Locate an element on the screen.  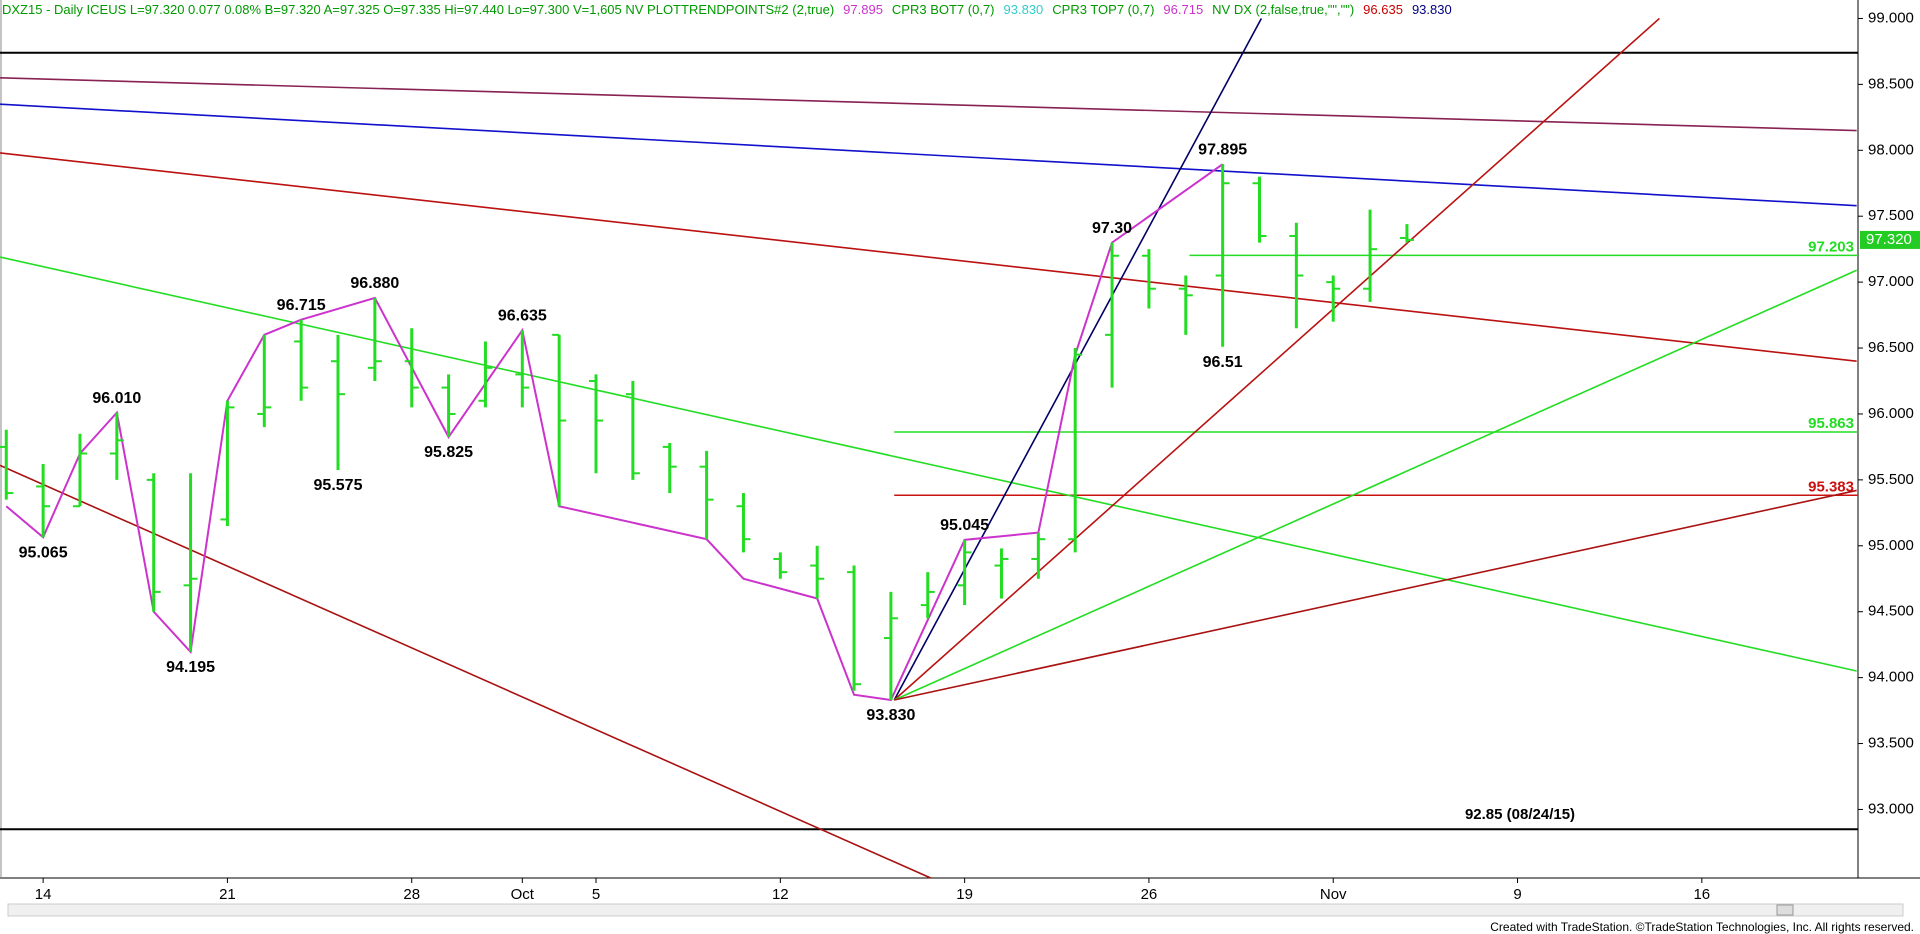
last-price-label: 97.320 is located at coordinates (1889, 239).